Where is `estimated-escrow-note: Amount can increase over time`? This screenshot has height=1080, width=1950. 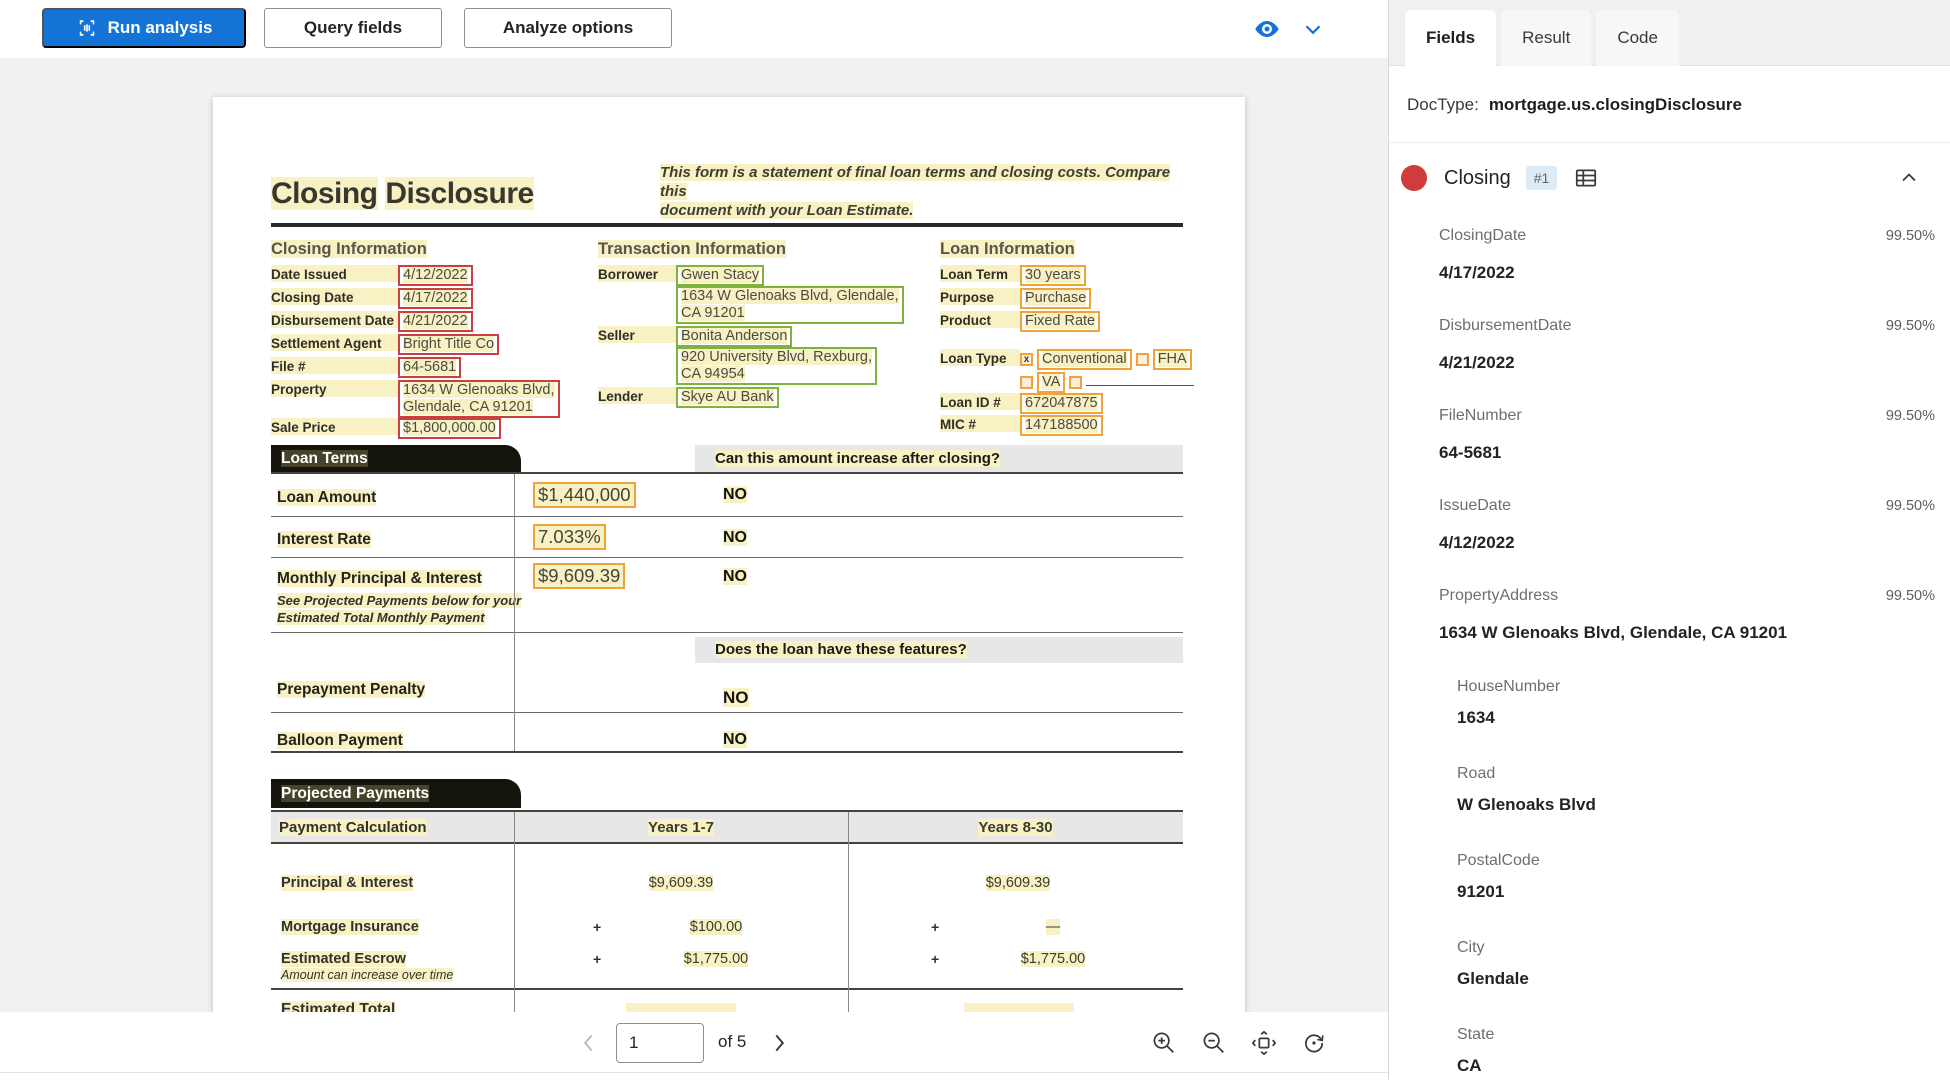
estimated-escrow-note: Amount can increase over time is located at coordinates (367, 975).